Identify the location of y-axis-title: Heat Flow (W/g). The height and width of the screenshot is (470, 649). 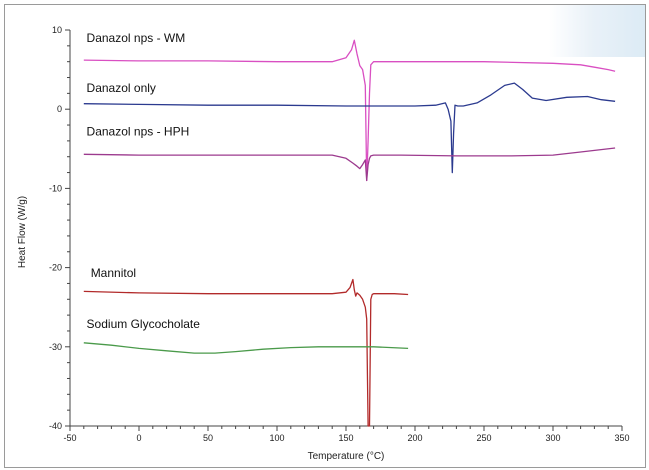
(22, 232).